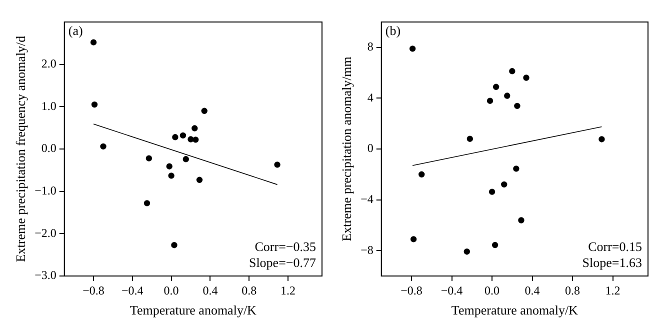 Image resolution: width=669 pixels, height=331 pixels. What do you see at coordinates (370, 97) in the screenshot?
I see `y-tick-label: 4` at bounding box center [370, 97].